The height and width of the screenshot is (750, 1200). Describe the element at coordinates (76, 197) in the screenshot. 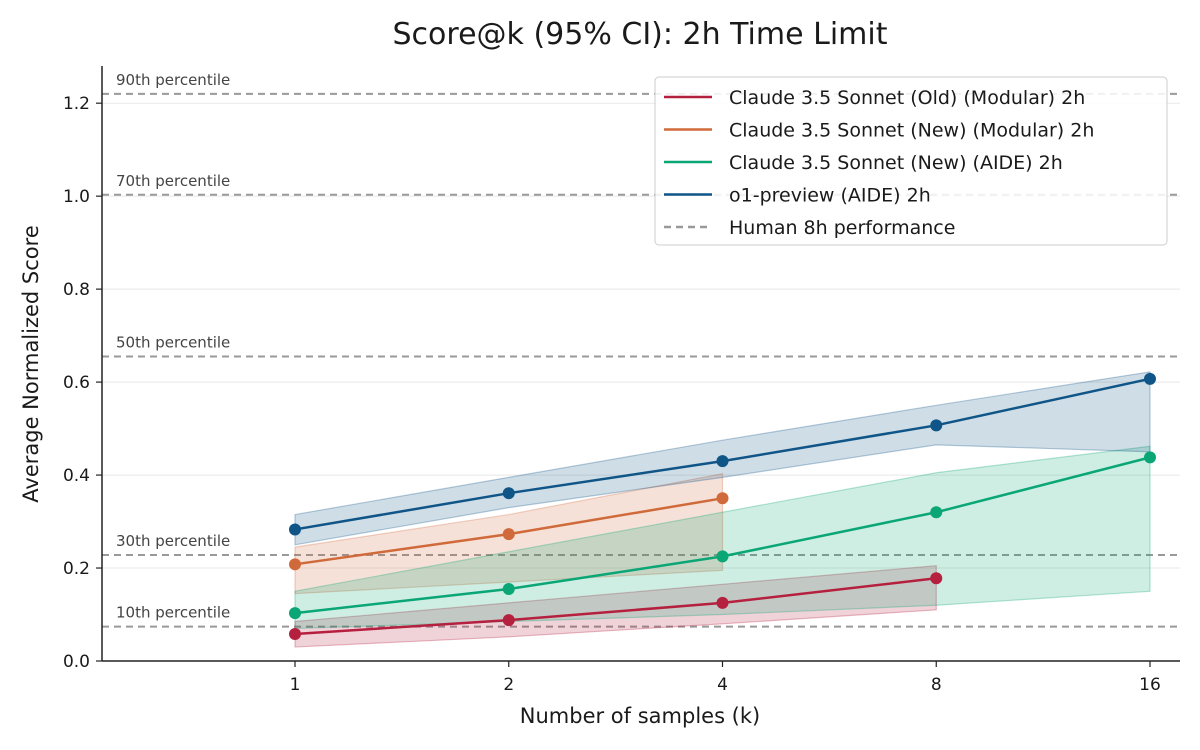

I see `y-tick-label: 1.0` at that location.